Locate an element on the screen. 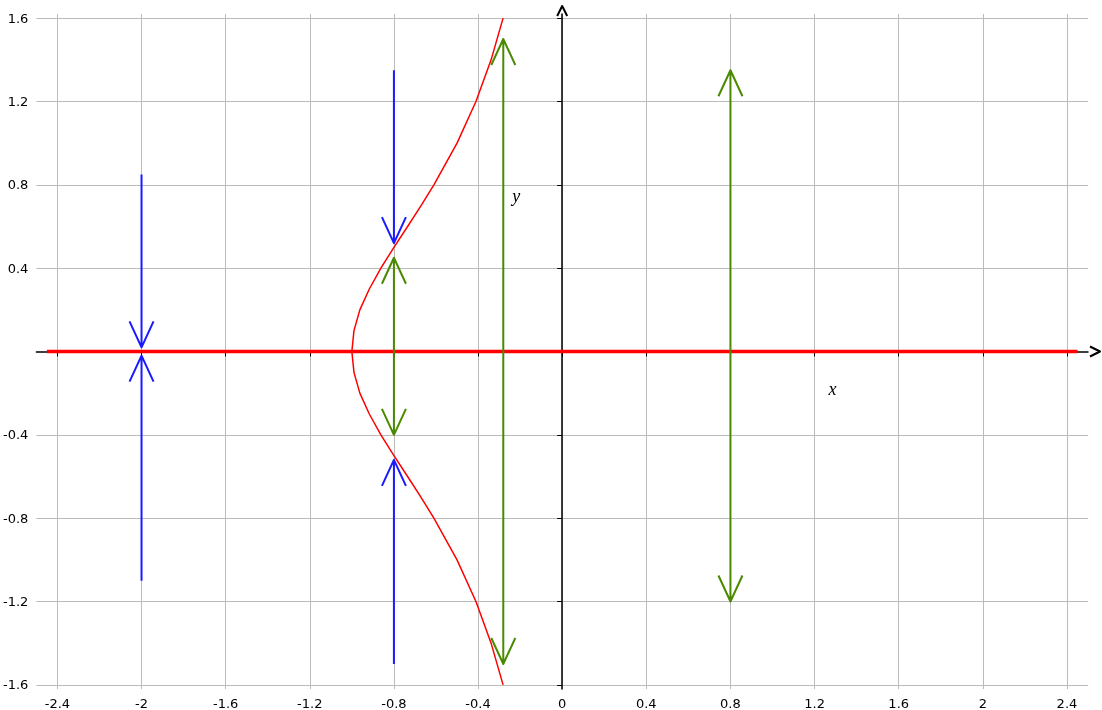 This screenshot has width=1102, height=710. x-tick-label: 2.4 is located at coordinates (1067, 703).